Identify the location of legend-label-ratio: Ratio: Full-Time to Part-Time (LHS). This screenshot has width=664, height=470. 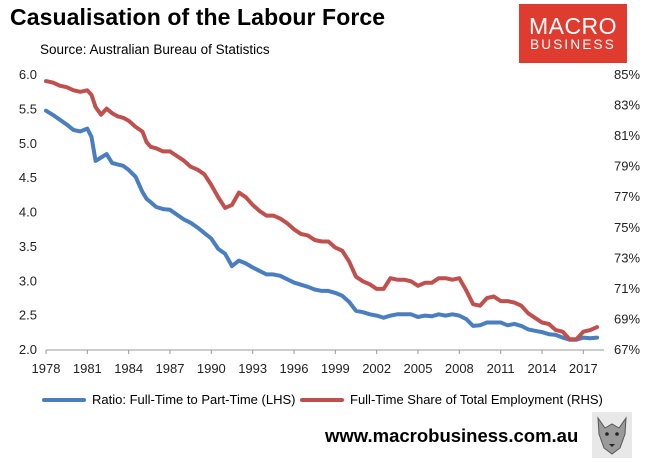
(194, 399).